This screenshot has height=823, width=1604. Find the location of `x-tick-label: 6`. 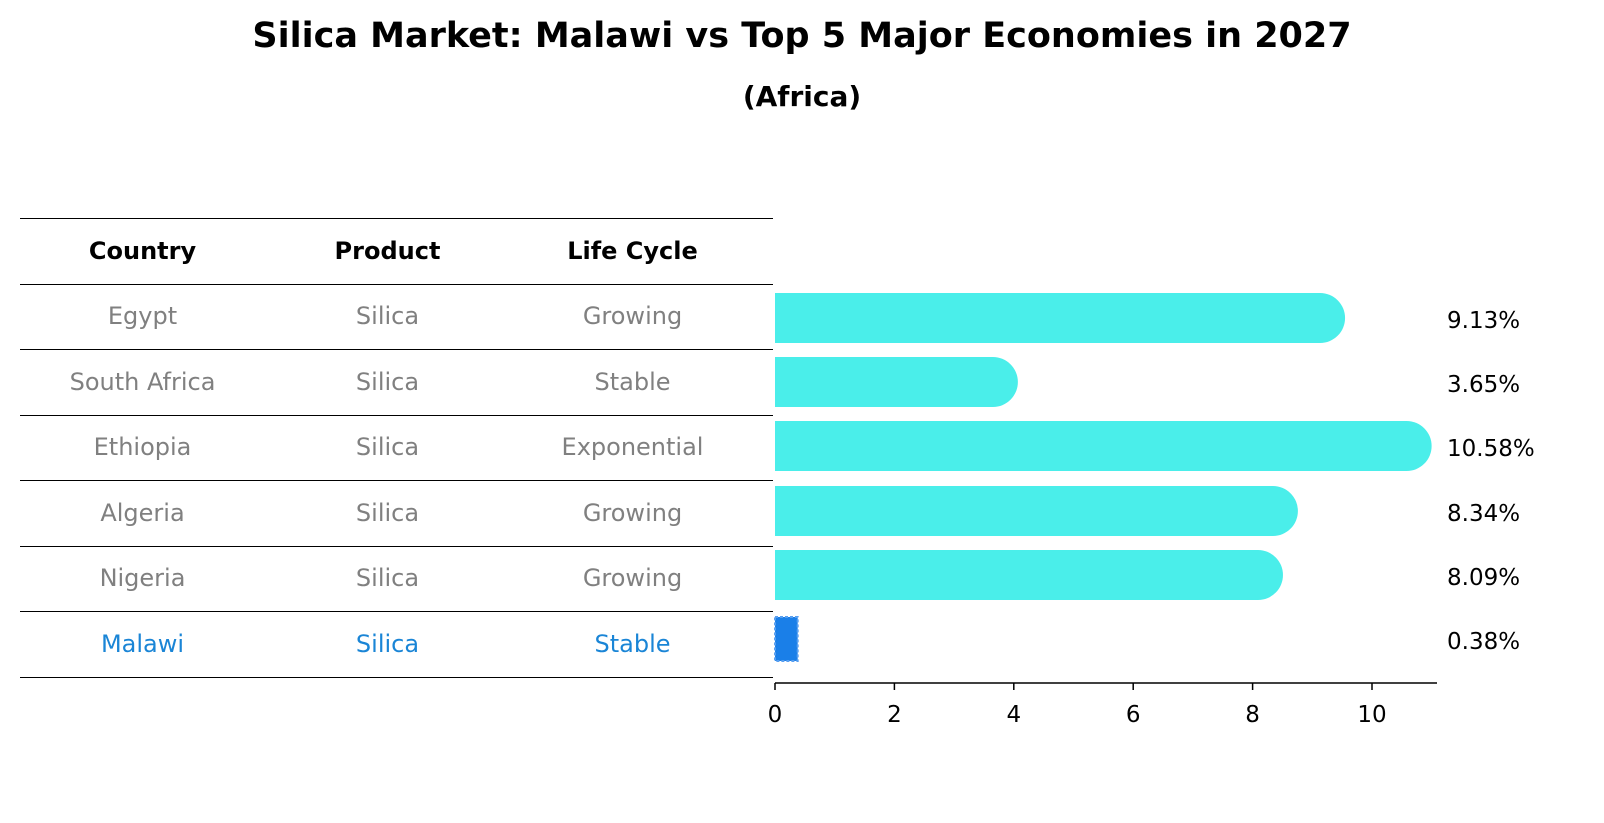

x-tick-label: 6 is located at coordinates (1133, 715).